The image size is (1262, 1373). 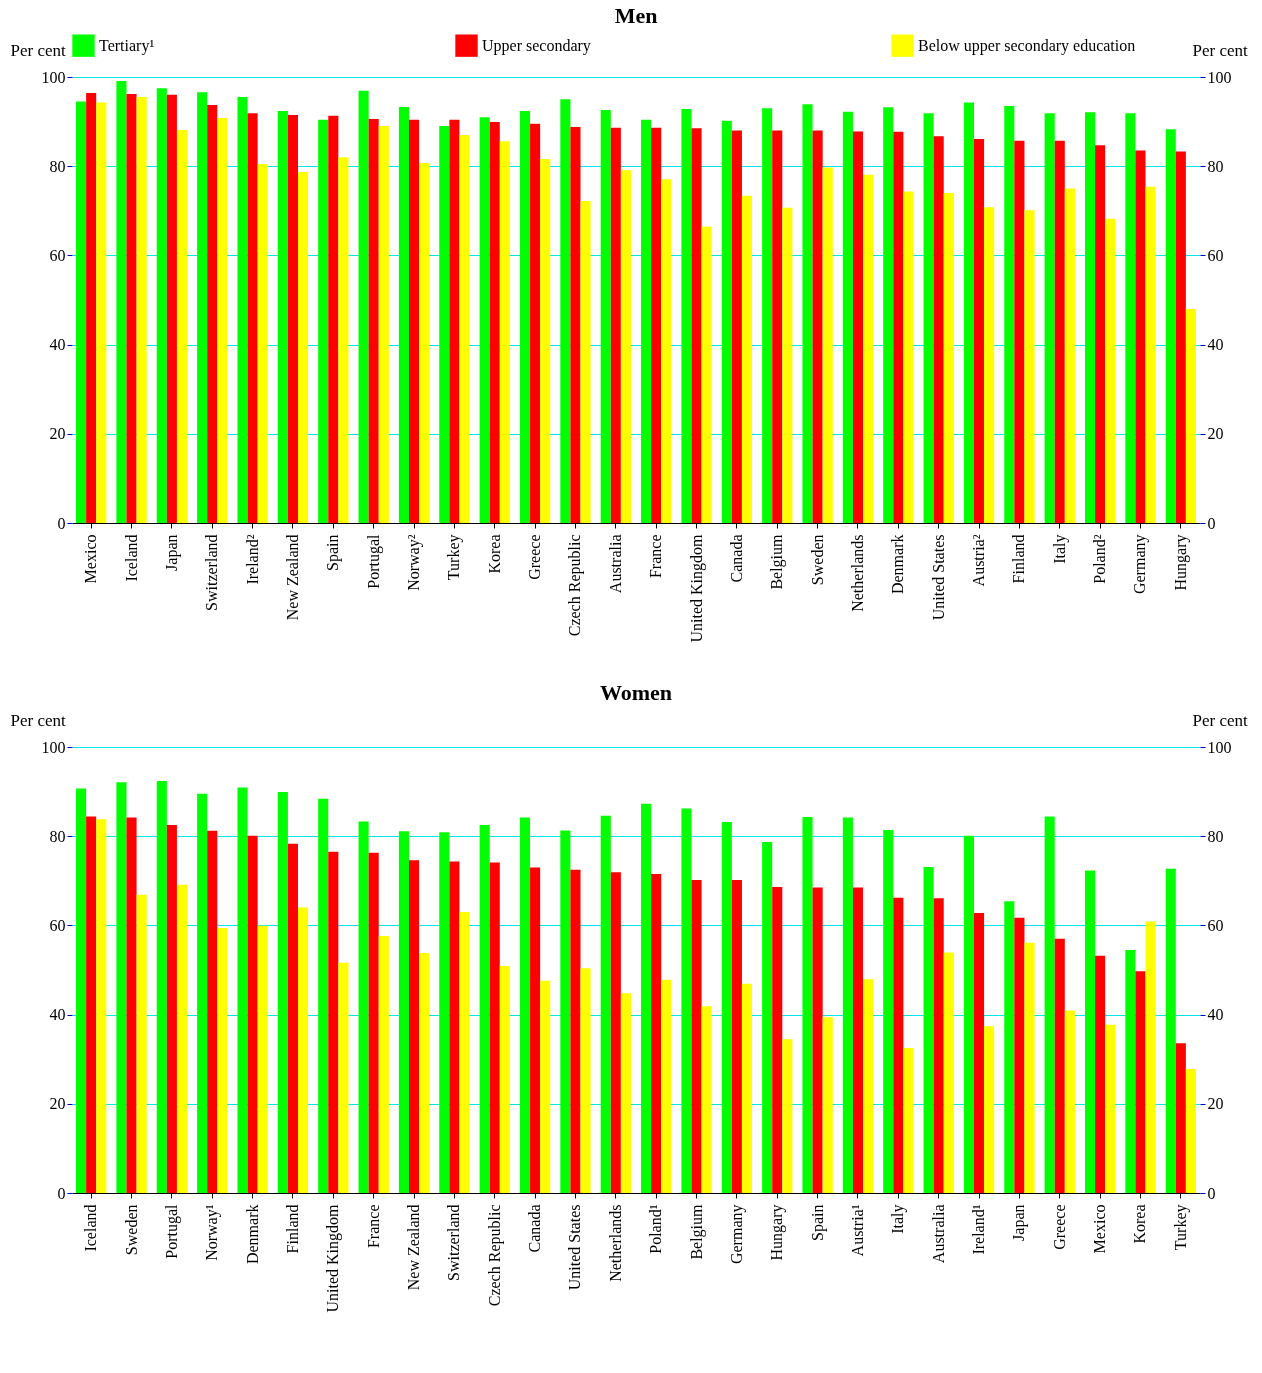 I want to click on y2-tick-label: 100, so click(x=1219, y=77).